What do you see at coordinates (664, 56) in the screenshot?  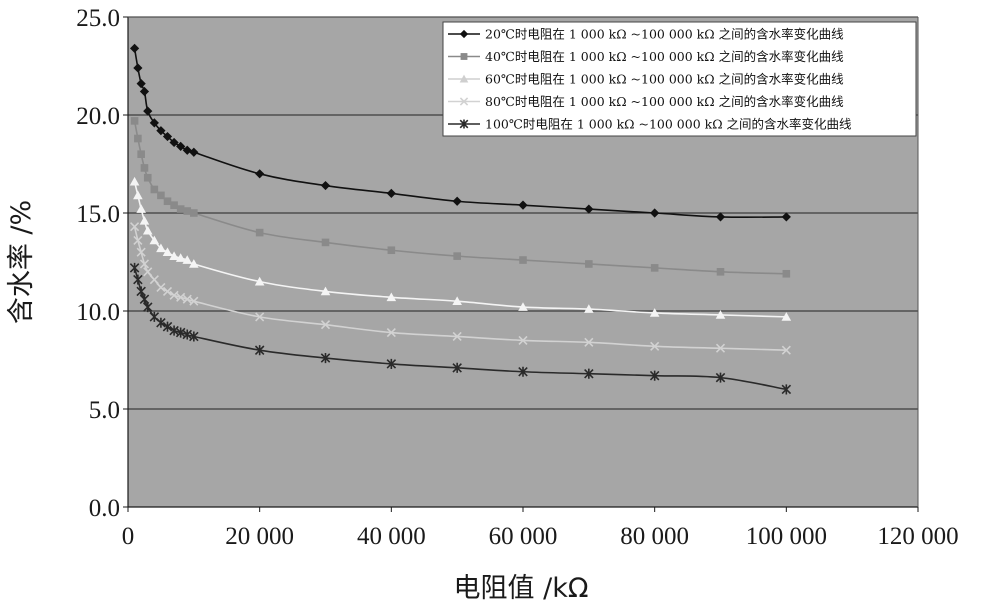 I see `legend-label-2: 40℃时电阻在 1 000 kΩ ~100 000 kΩ 之间的含水率变化曲线` at bounding box center [664, 56].